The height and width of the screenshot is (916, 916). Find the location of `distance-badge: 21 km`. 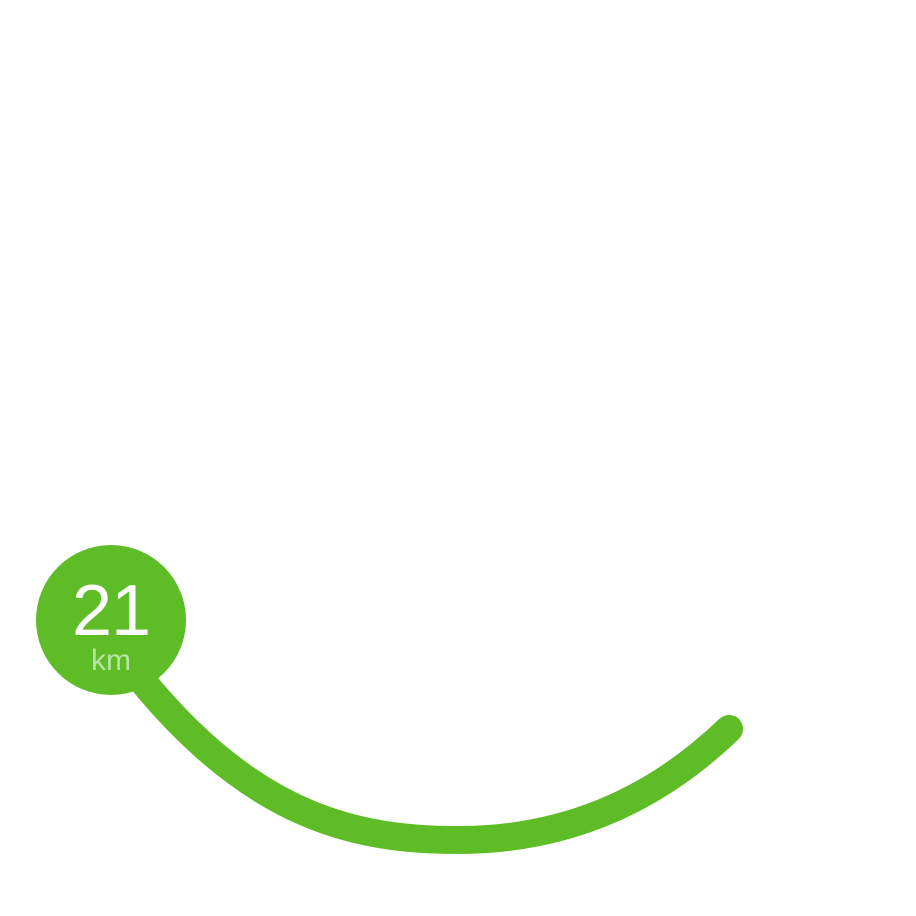

distance-badge: 21 km is located at coordinates (111, 620).